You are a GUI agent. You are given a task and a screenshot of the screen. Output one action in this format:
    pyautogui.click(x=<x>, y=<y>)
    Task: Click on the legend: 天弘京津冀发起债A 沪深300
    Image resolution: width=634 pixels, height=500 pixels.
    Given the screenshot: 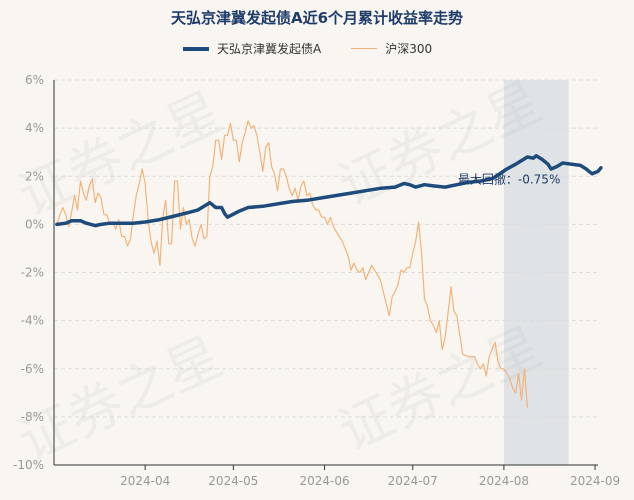 What is the action you would take?
    pyautogui.click(x=322, y=48)
    